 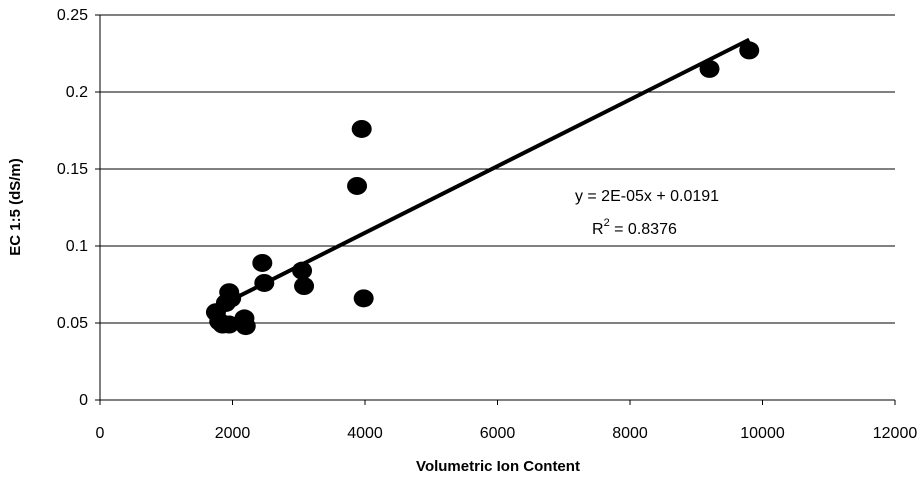 What do you see at coordinates (233, 433) in the screenshot?
I see `x-tick-label-1: 2000` at bounding box center [233, 433].